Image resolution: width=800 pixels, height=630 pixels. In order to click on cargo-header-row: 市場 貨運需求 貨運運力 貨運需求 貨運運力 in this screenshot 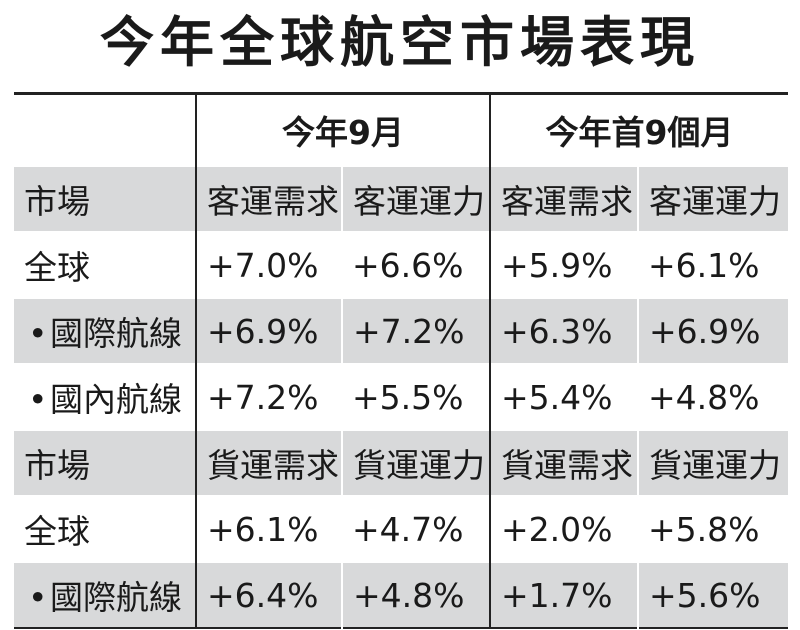, I will do `click(401, 463)`.